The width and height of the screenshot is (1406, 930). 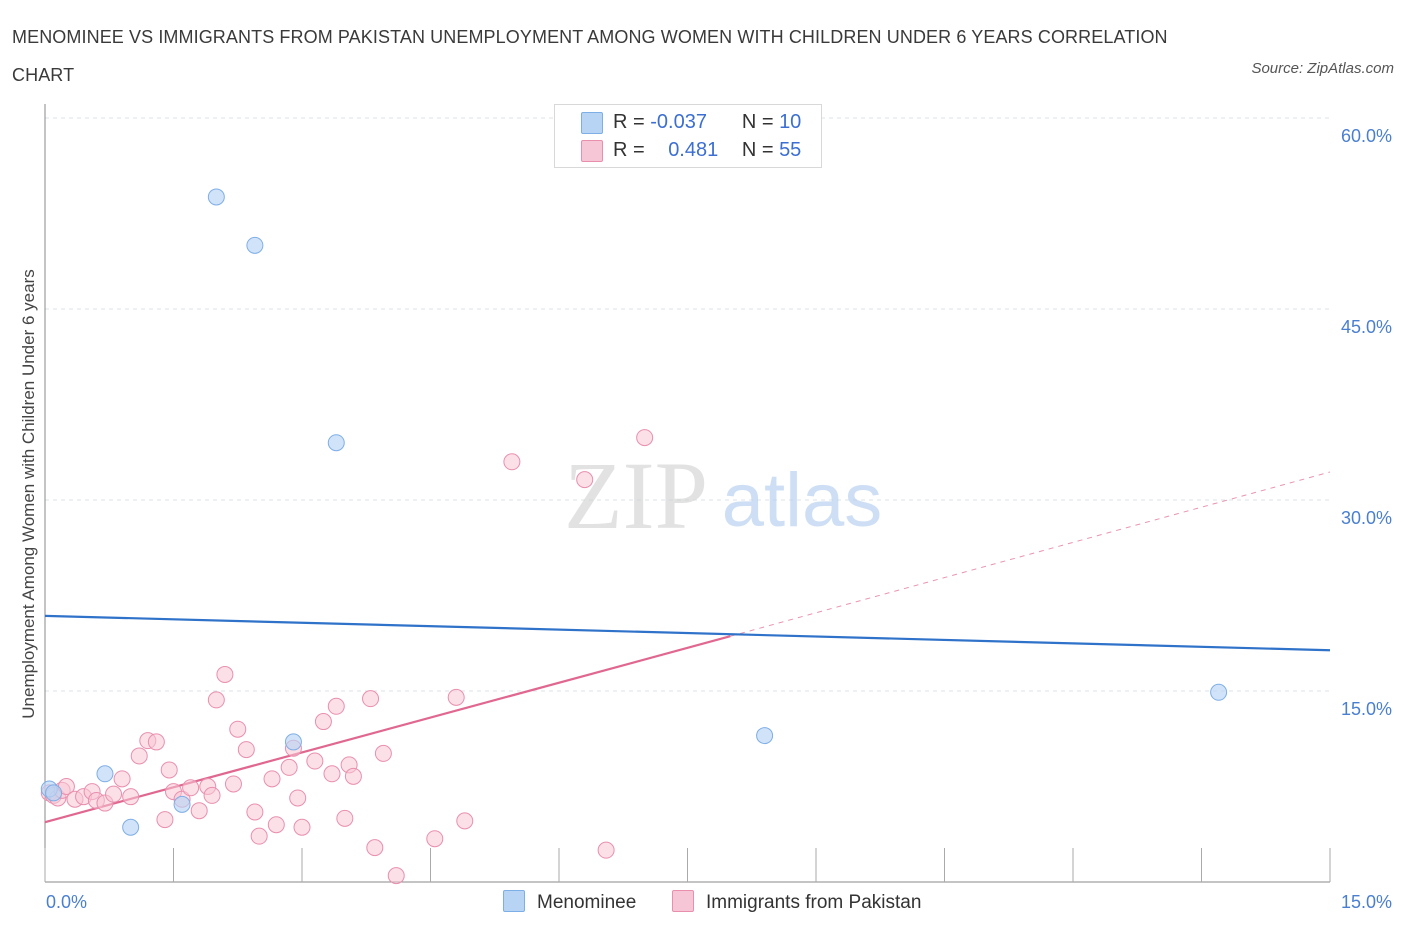 I want to click on stats-legend: R = -0.037 N = 10 R = 0.481 N = 55, so click(x=688, y=136).